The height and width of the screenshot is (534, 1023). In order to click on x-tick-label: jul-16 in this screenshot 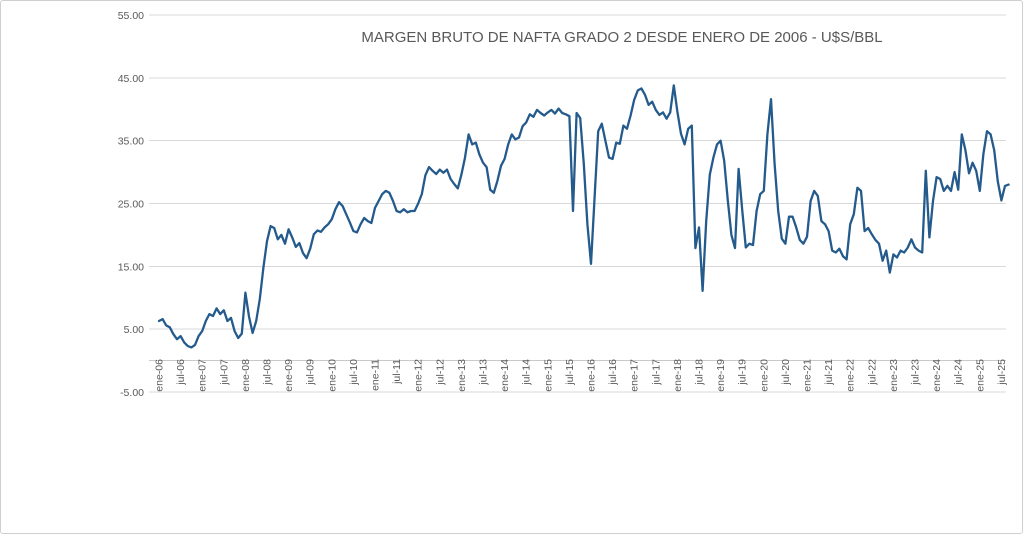, I will do `click(613, 372)`.